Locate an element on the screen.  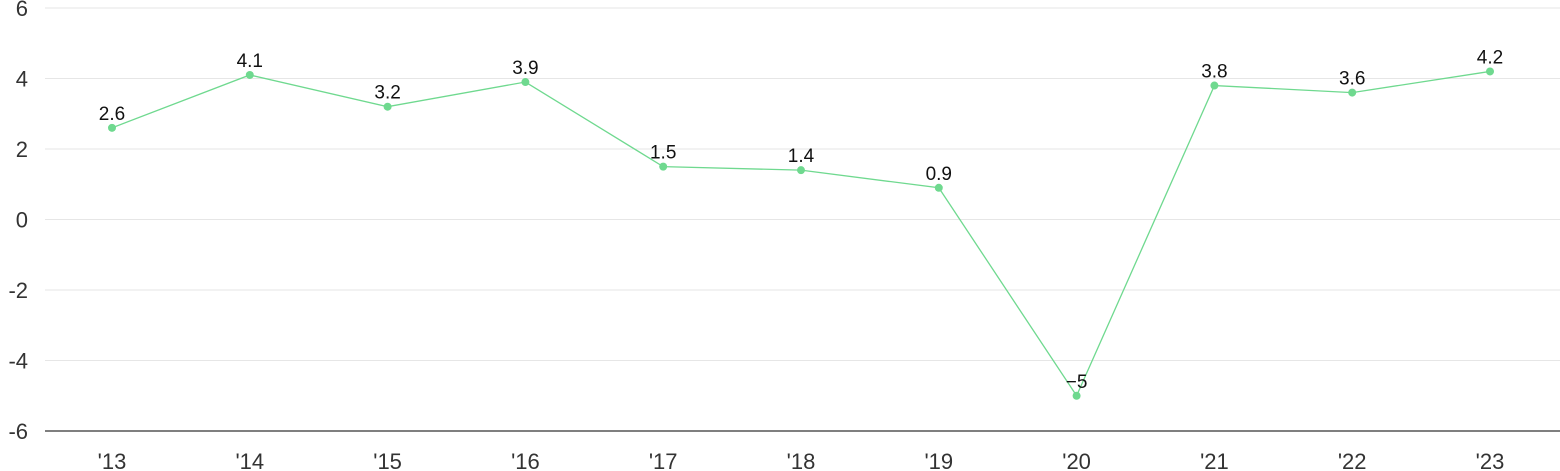
x-tick-label: '17 is located at coordinates (663, 460).